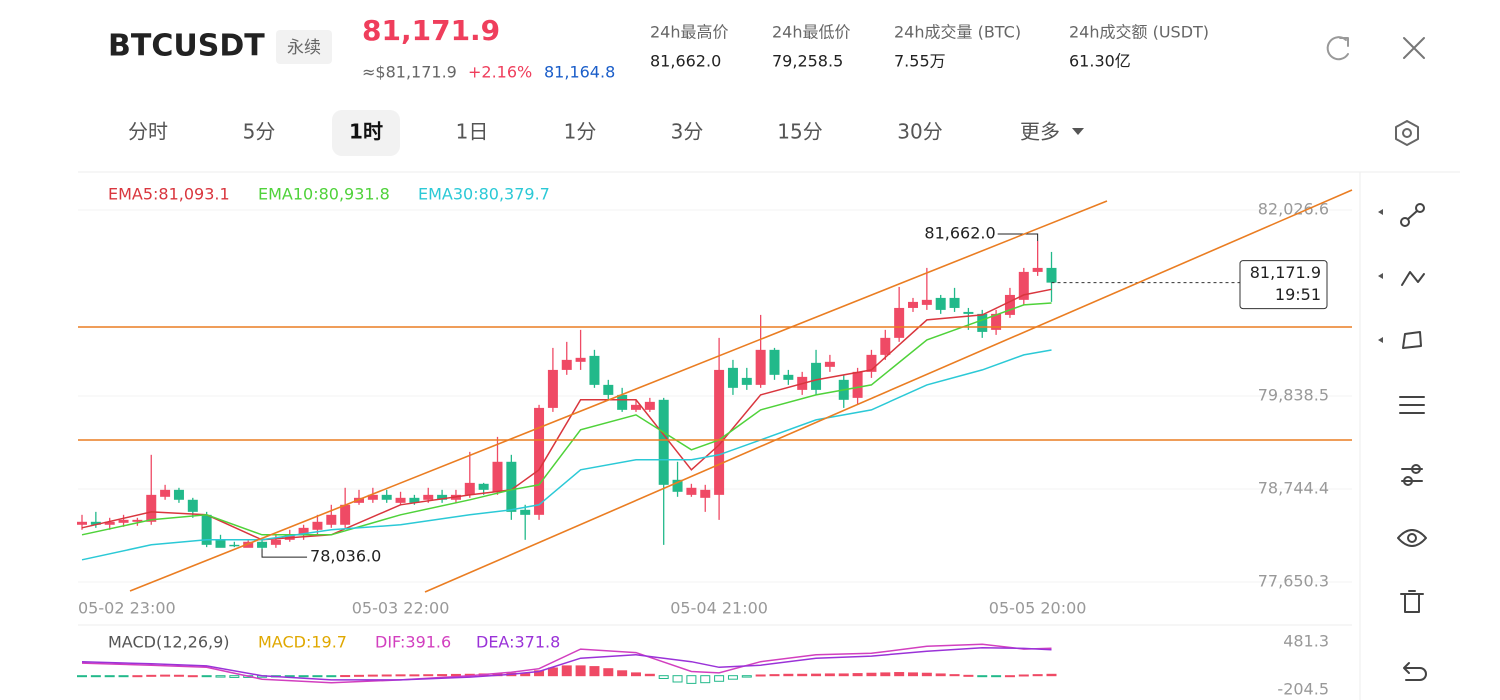  What do you see at coordinates (169, 642) in the screenshot?
I see `macd-title: MACD(12,26,9)` at bounding box center [169, 642].